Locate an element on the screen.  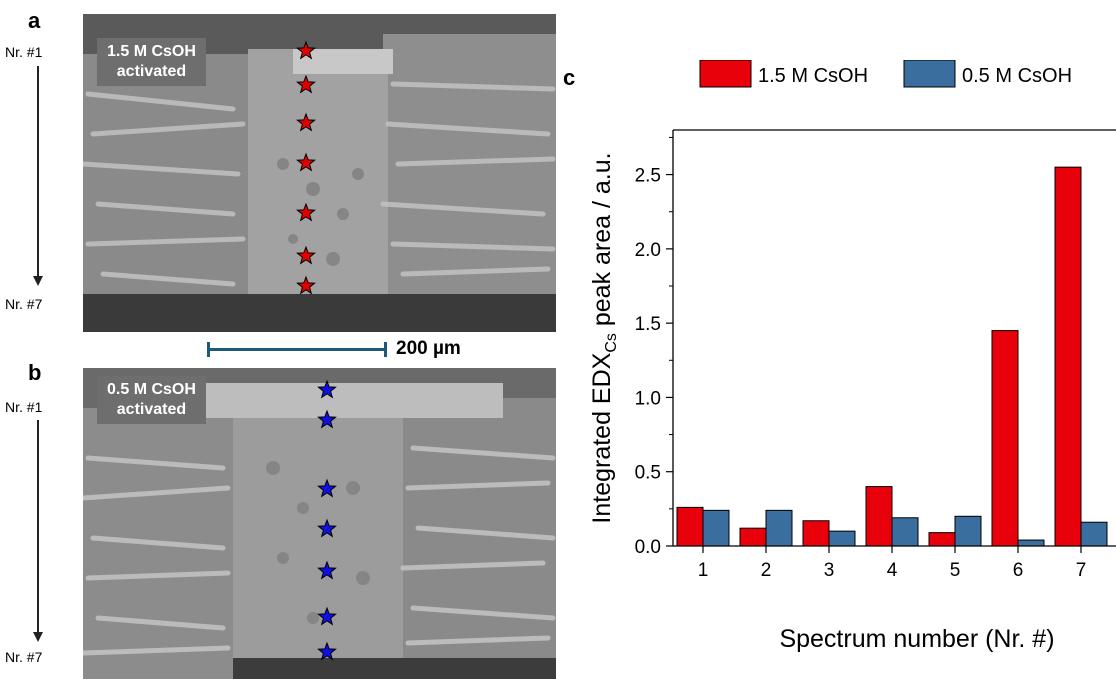
scale-bar-line is located at coordinates (297, 349).